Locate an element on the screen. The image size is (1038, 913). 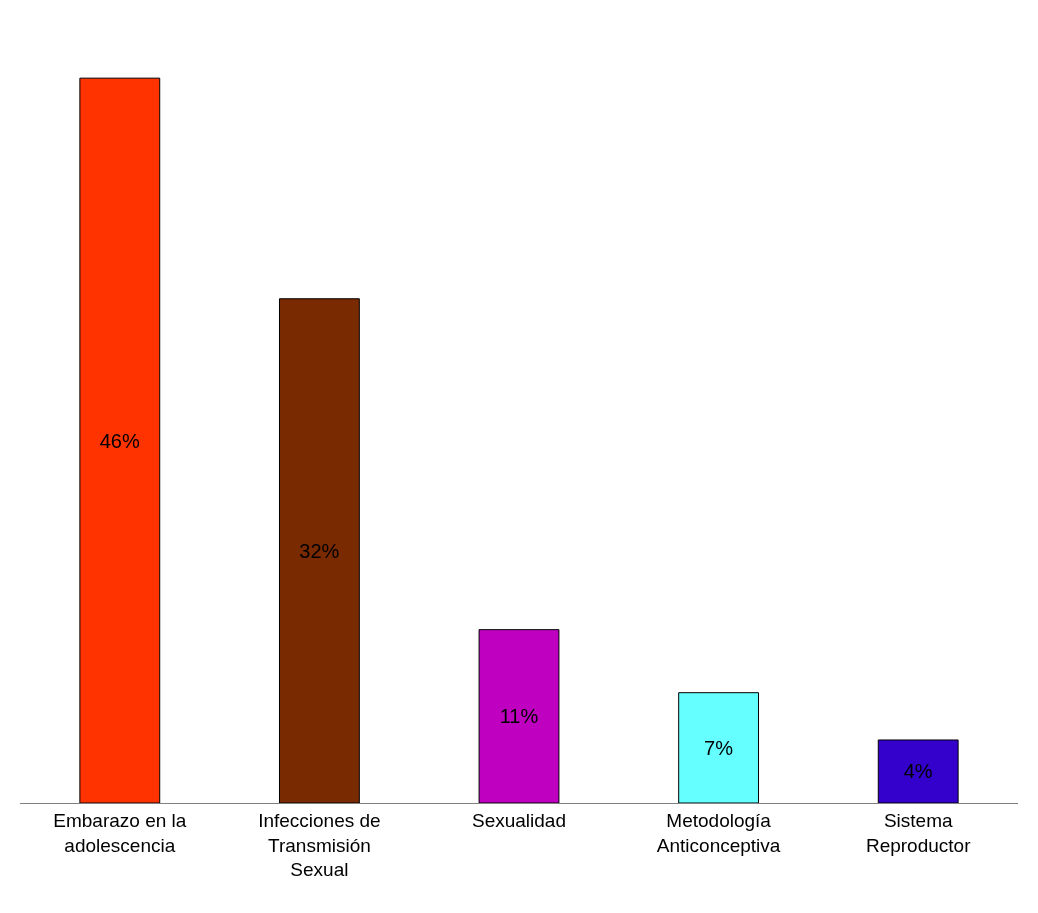
data-label: 32% is located at coordinates (319, 550).